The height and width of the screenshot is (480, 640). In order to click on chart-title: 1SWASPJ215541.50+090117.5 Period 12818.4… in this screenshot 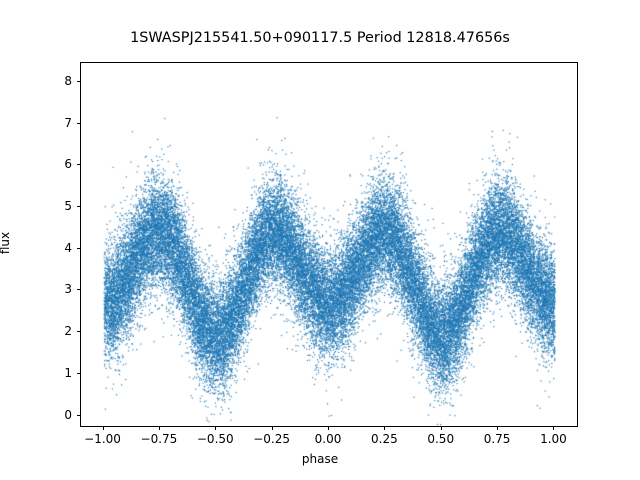, I will do `click(320, 38)`.